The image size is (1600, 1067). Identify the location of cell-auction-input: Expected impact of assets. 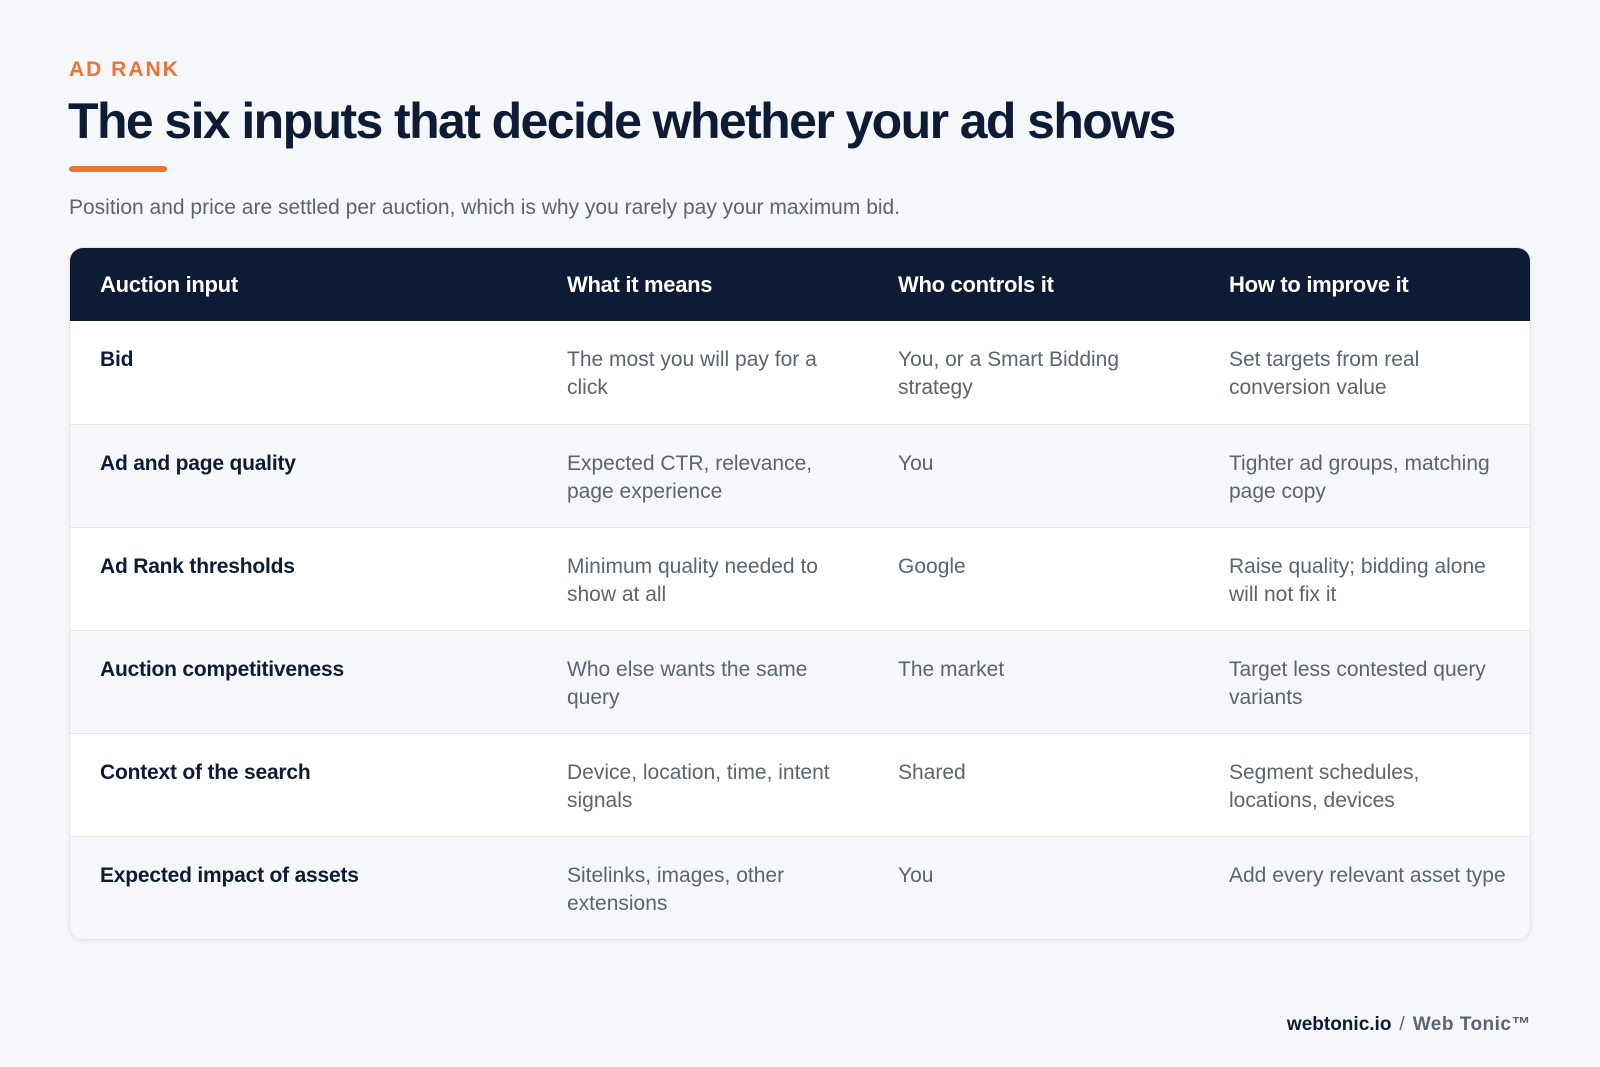
(229, 875).